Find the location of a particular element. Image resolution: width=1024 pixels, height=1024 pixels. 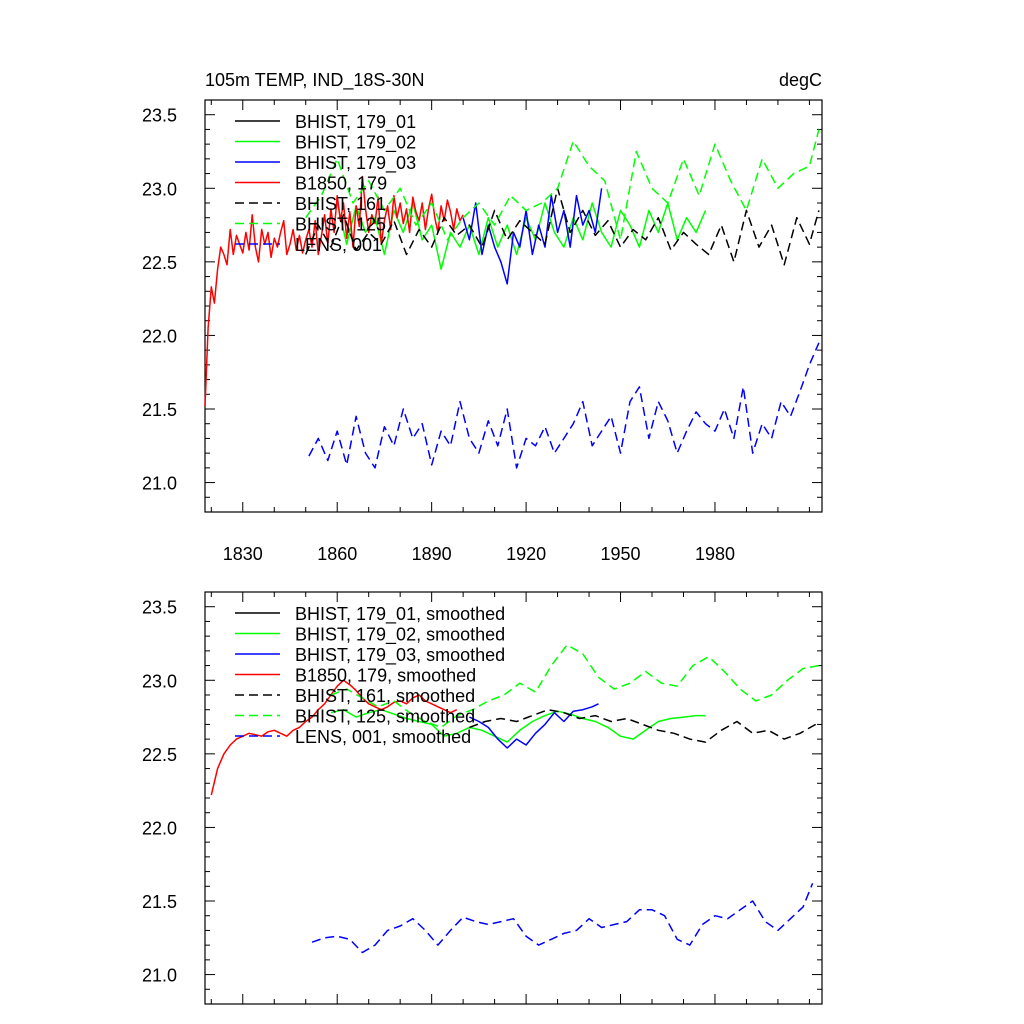

legend-label: BHIST, 179_01 is located at coordinates (355, 122).